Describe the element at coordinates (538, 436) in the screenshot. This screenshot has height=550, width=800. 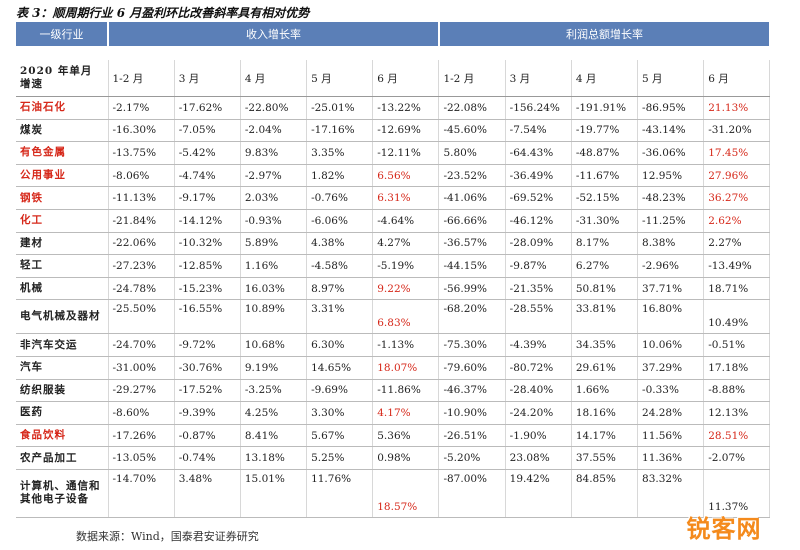
I see `table-cell: -1.90%` at that location.